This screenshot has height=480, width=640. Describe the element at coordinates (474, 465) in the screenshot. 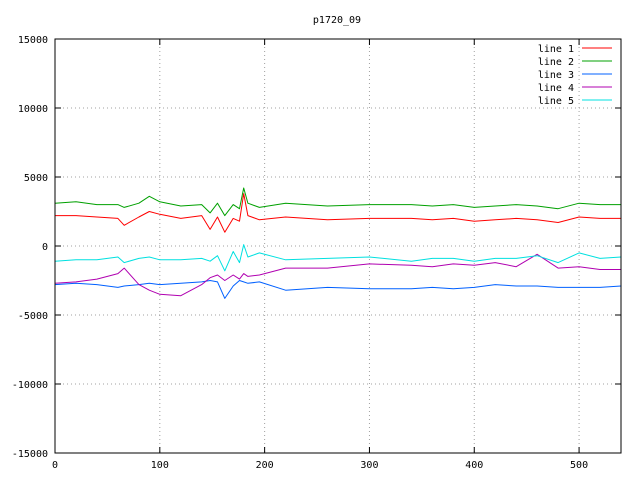

I see `x-tick-label: 400` at that location.